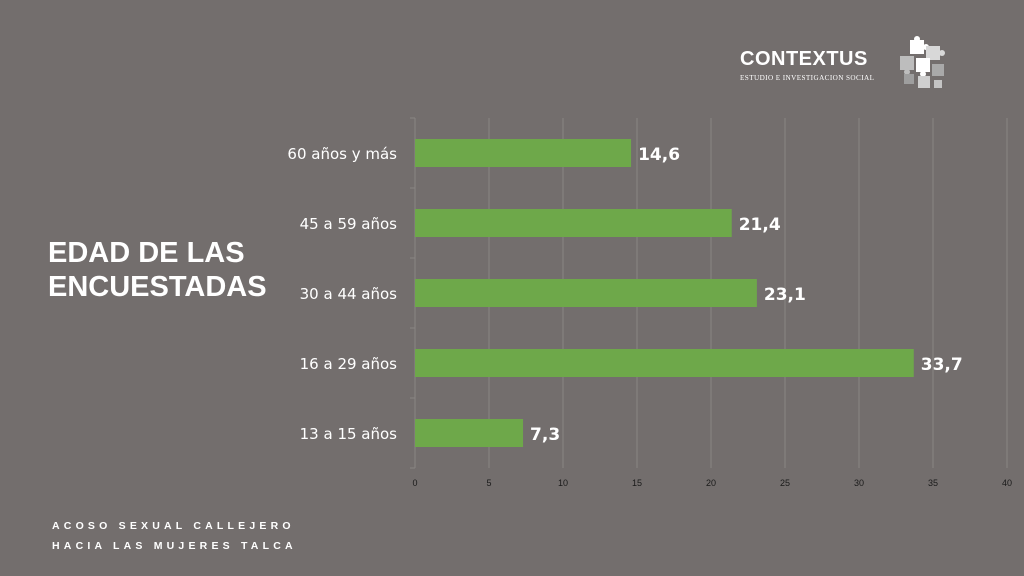 The height and width of the screenshot is (576, 1024). What do you see at coordinates (545, 435) in the screenshot?
I see `data-label: 7,3` at bounding box center [545, 435].